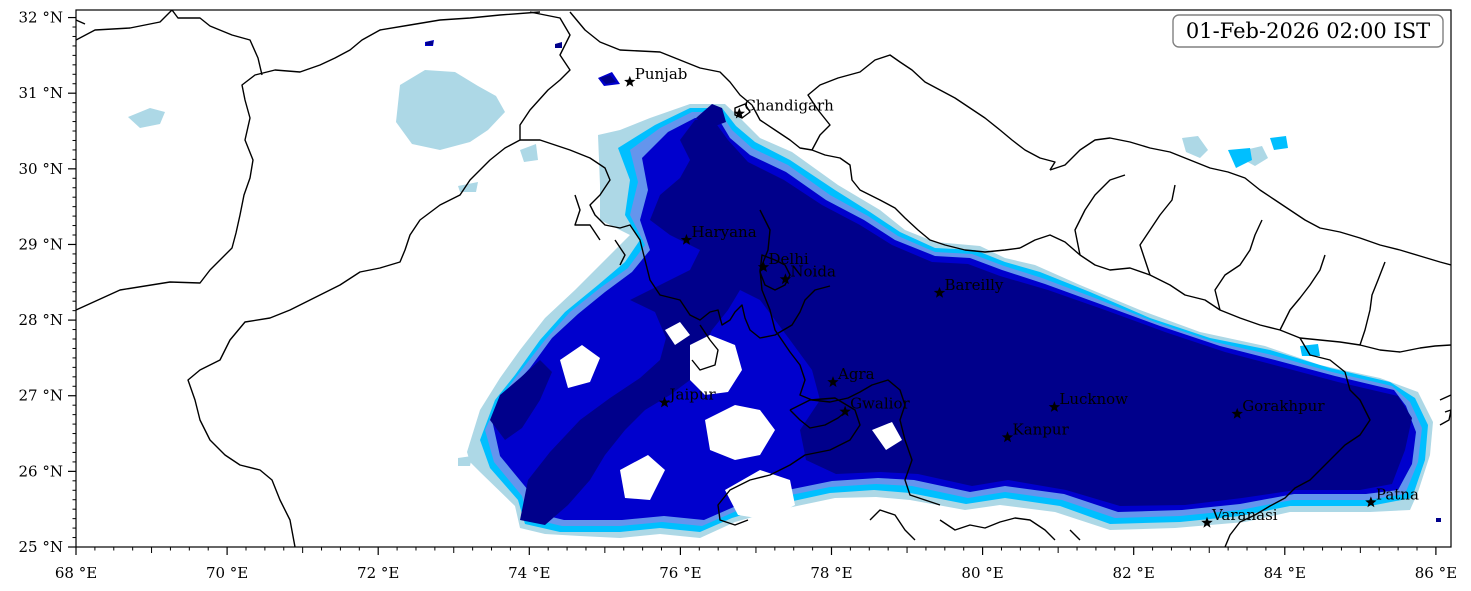 This screenshot has height=591, width=1471. I want to click on x-tick-label: 78 °E, so click(831, 573).